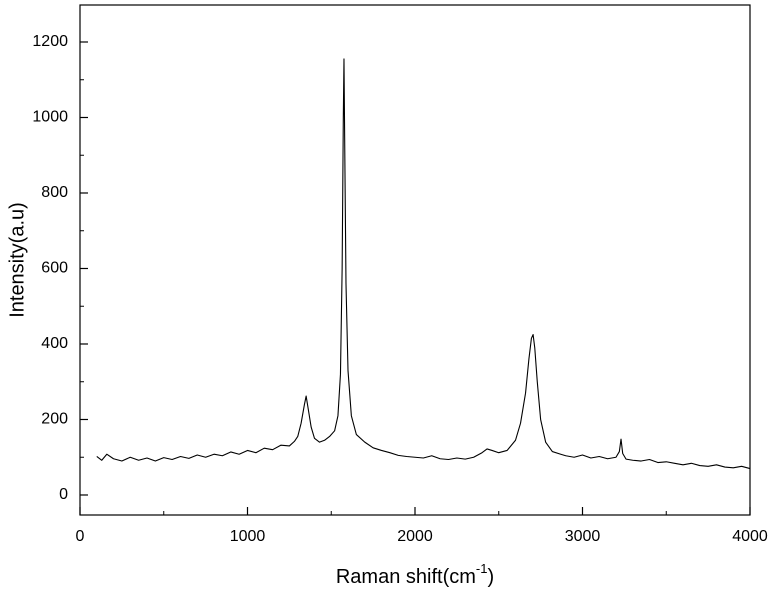 Image resolution: width=774 pixels, height=592 pixels. I want to click on x-tick-label: 2000, so click(415, 536).